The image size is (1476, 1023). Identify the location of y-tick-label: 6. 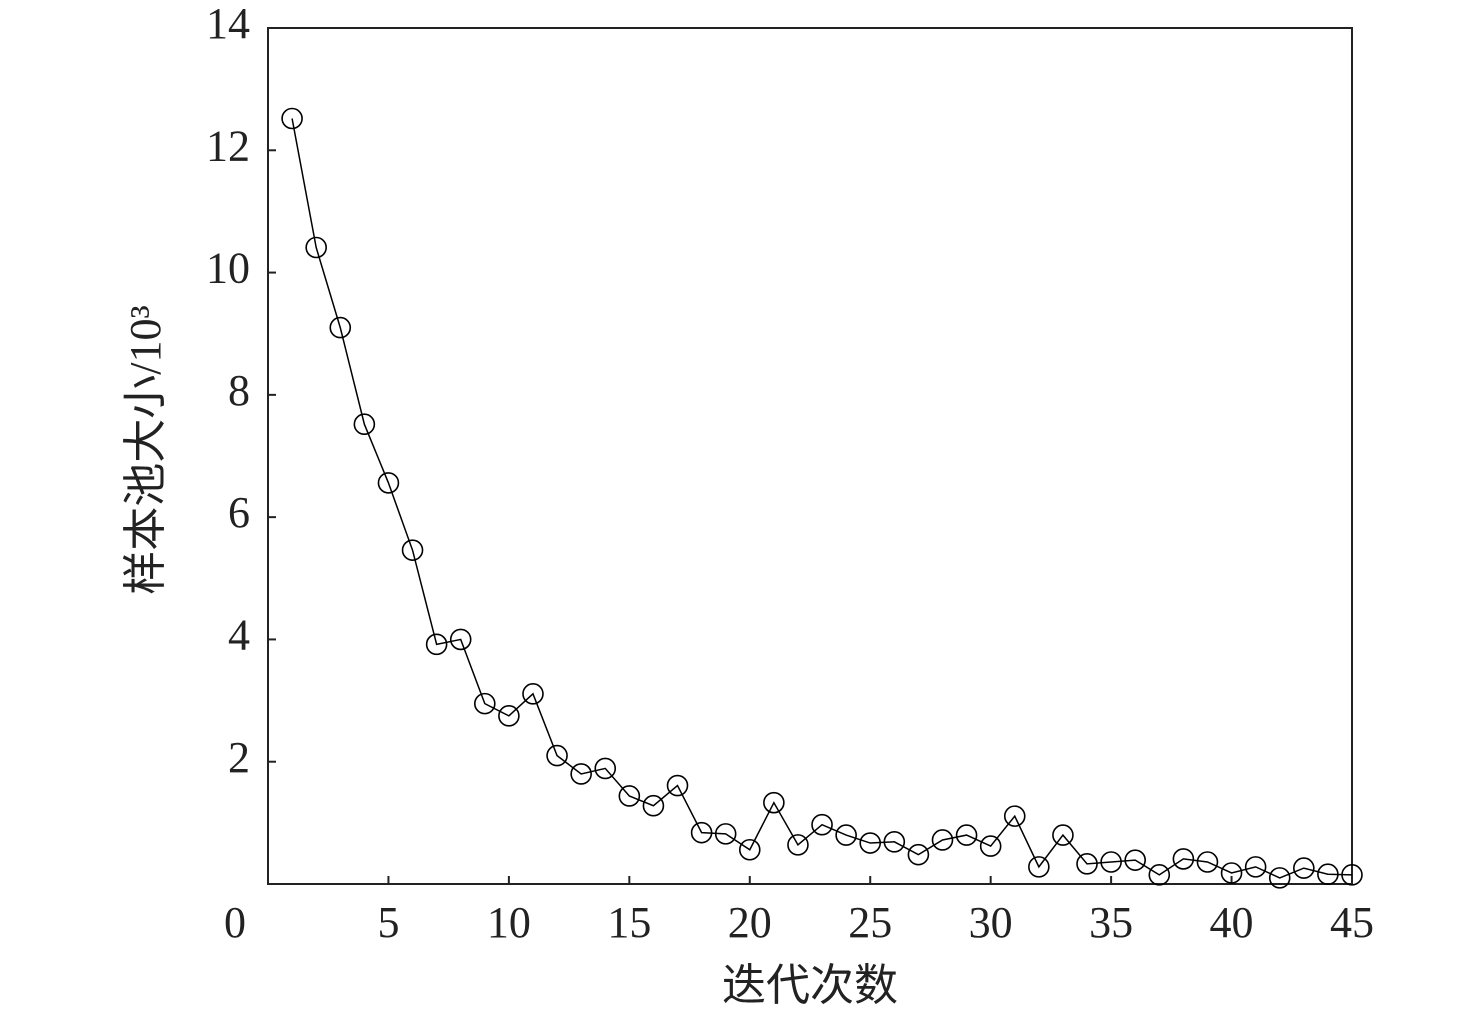
(239, 512).